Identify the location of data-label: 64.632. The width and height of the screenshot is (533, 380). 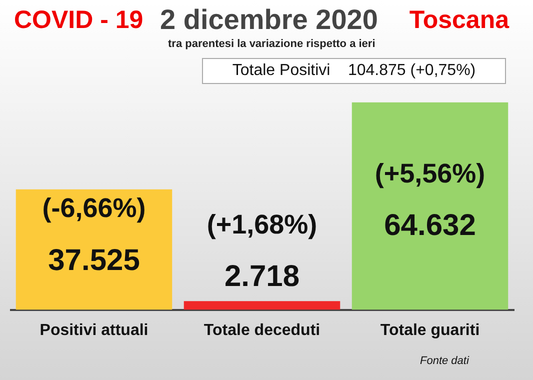
(430, 225).